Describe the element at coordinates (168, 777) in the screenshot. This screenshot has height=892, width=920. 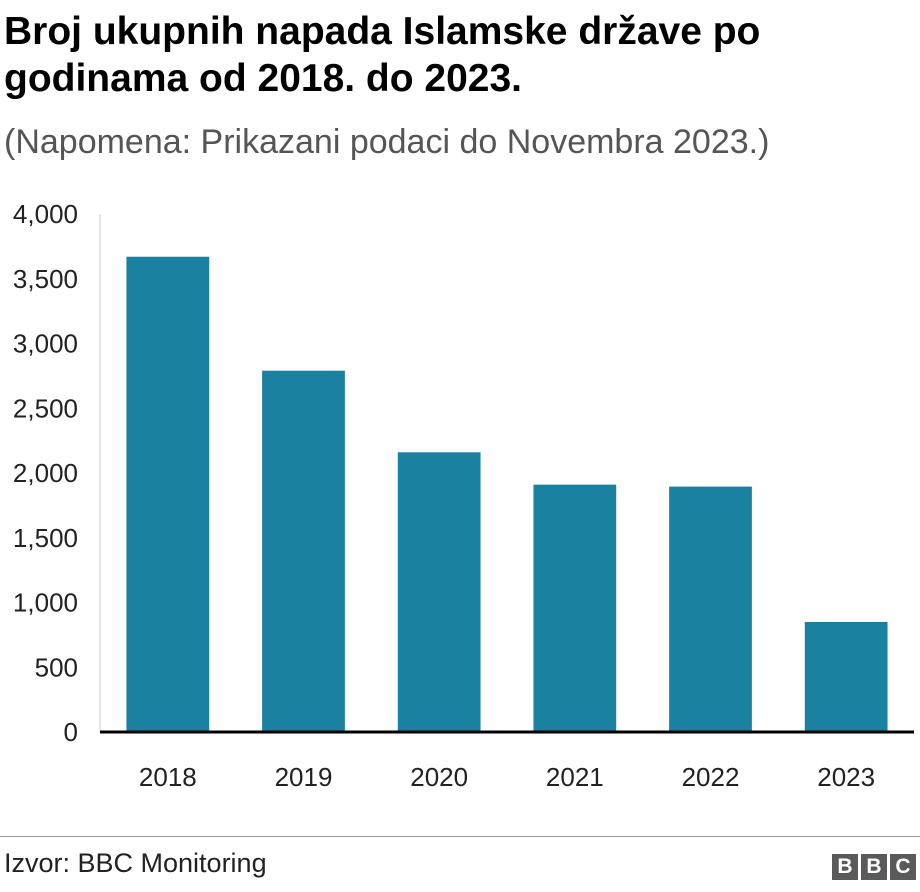
I see `x-tick-label: 2018` at that location.